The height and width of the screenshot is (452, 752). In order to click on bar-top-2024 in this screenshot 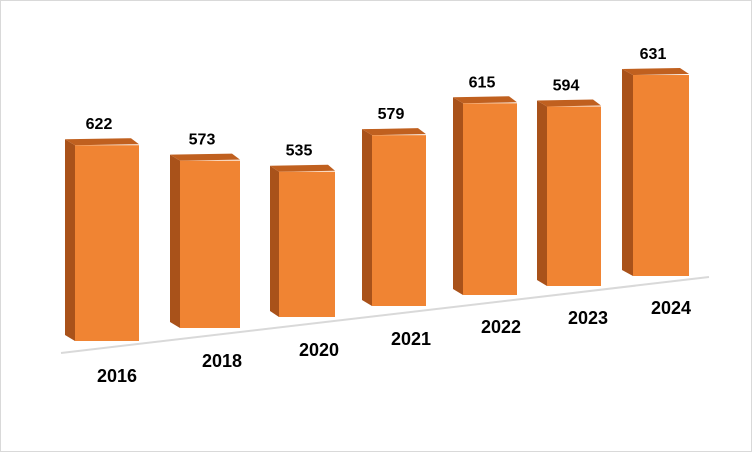, I will do `click(655, 72)`.